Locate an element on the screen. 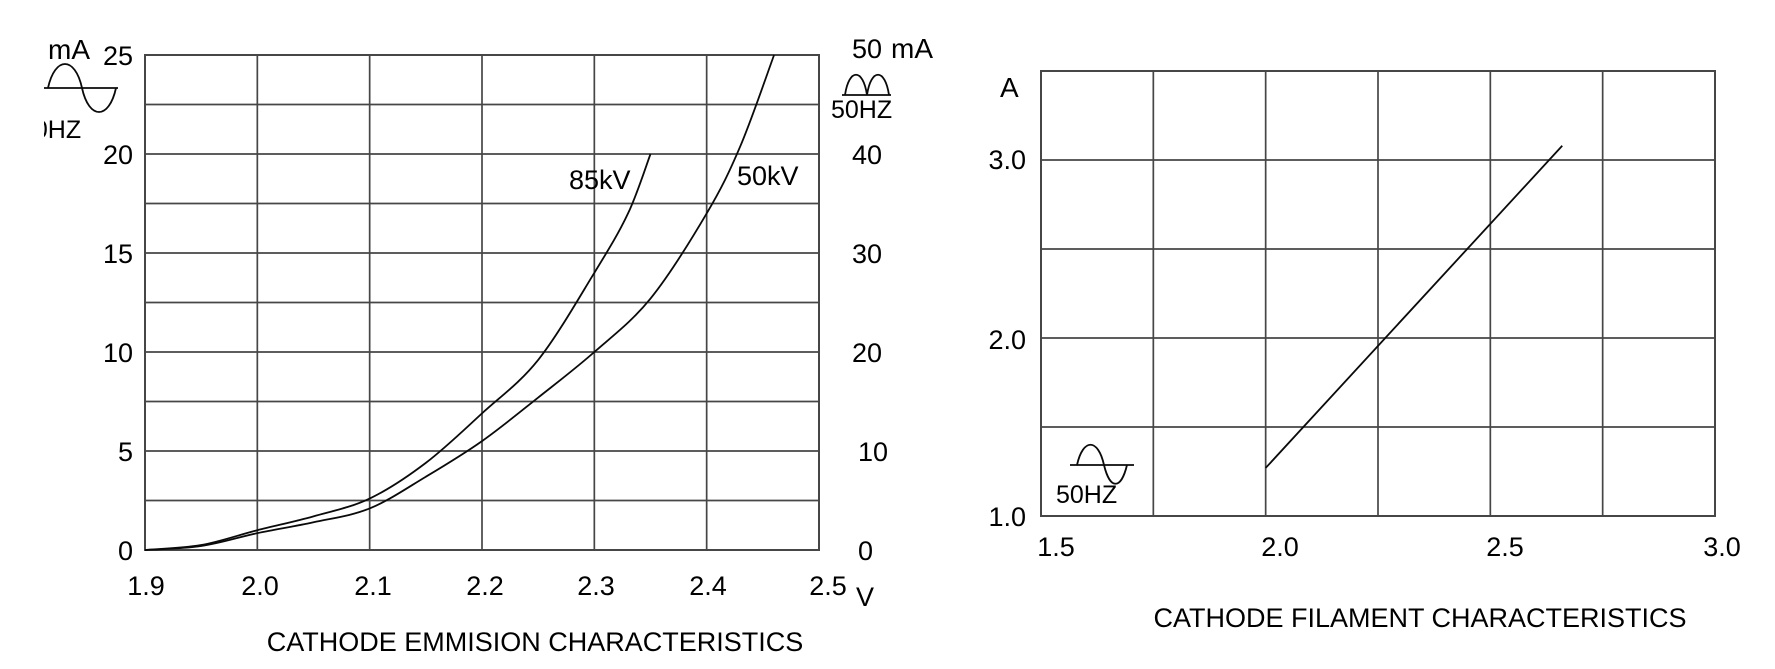 Image resolution: width=1775 pixels, height=669 pixels. filament-waveform-label: 50HZ is located at coordinates (1087, 495).